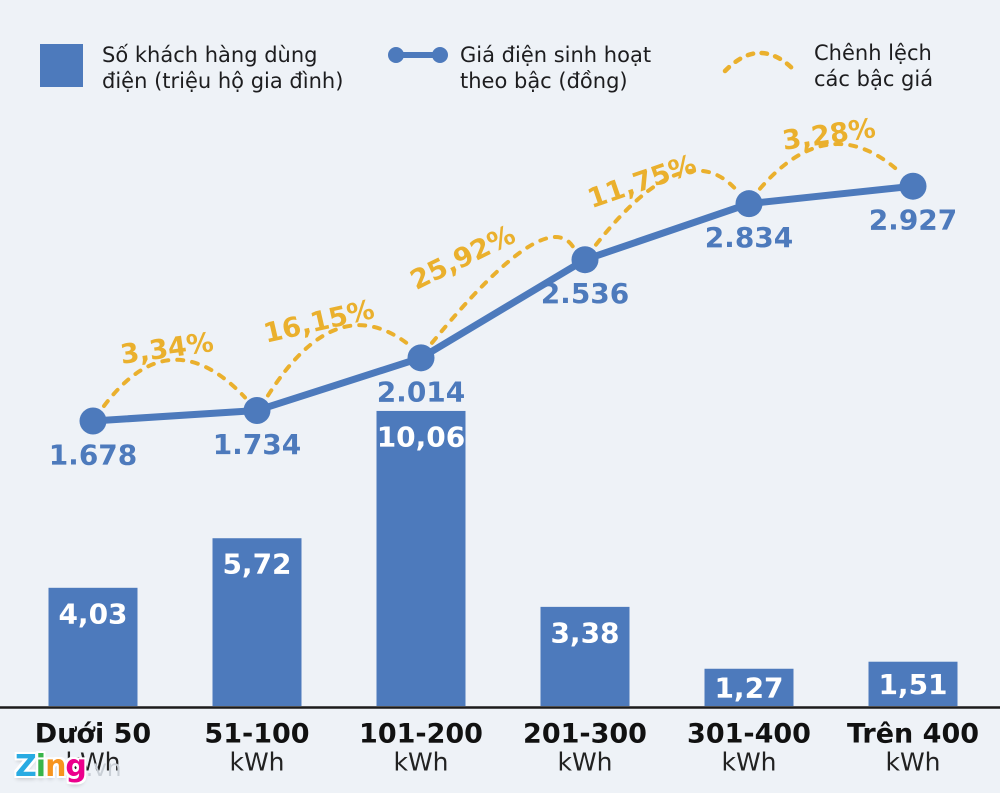 The height and width of the screenshot is (793, 1000). I want to click on bar-value-label: 3,38, so click(584, 632).